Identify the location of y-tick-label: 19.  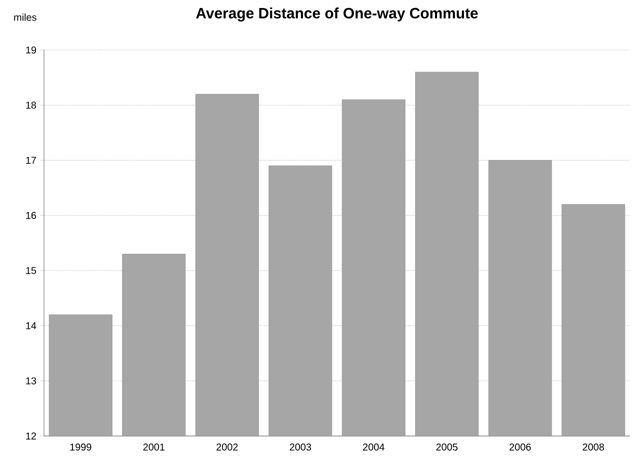
(31, 50).